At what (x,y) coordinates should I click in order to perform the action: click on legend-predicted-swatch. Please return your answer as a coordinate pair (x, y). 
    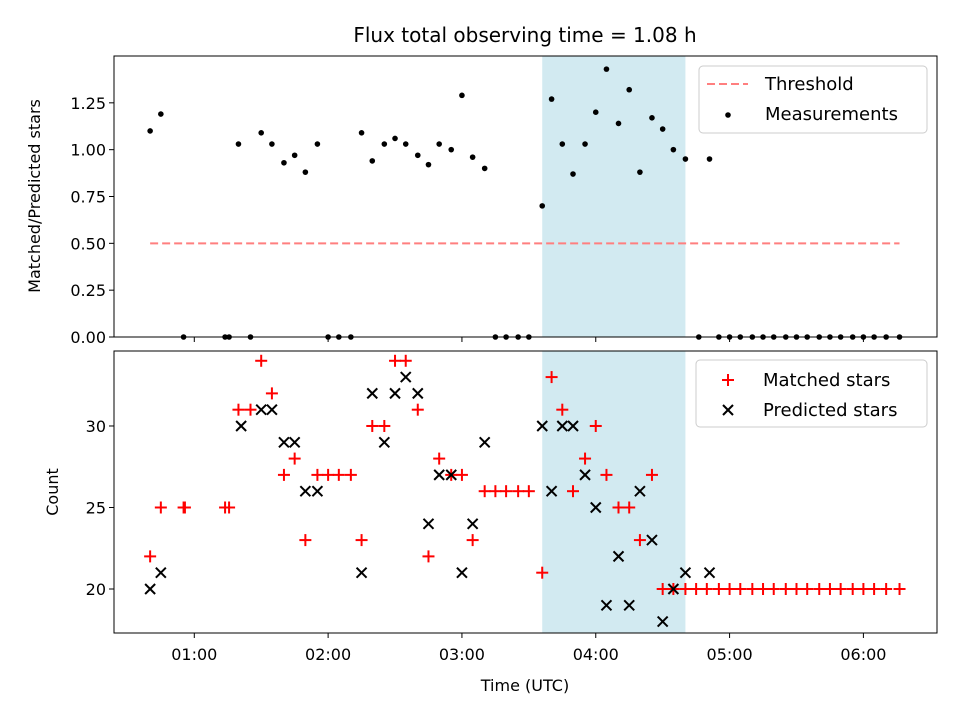
    Looking at the image, I should click on (728, 410).